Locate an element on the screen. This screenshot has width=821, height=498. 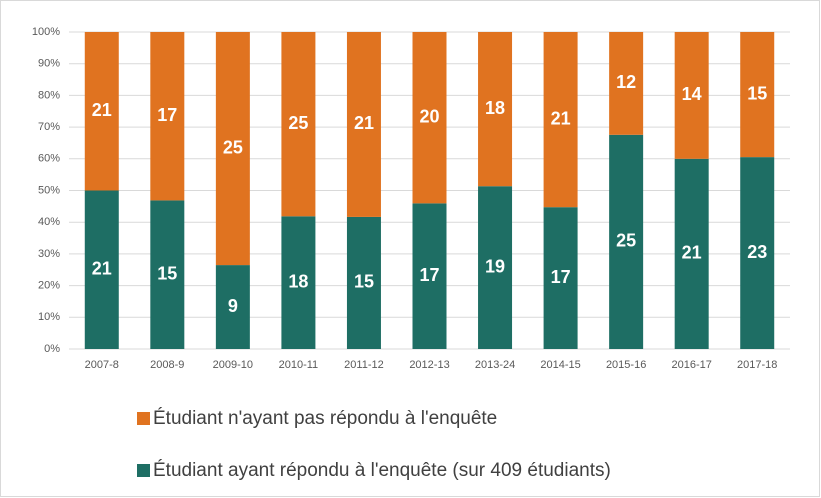
data-label: 19 is located at coordinates (495, 266).